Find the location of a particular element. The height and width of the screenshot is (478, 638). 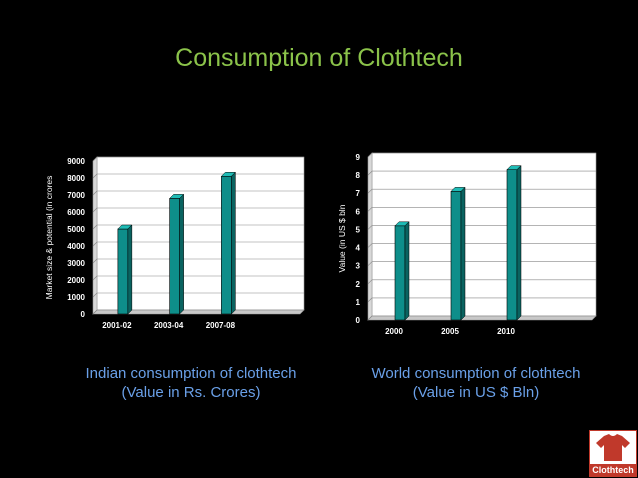

world-y-tick-label: 4 is located at coordinates (358, 248).